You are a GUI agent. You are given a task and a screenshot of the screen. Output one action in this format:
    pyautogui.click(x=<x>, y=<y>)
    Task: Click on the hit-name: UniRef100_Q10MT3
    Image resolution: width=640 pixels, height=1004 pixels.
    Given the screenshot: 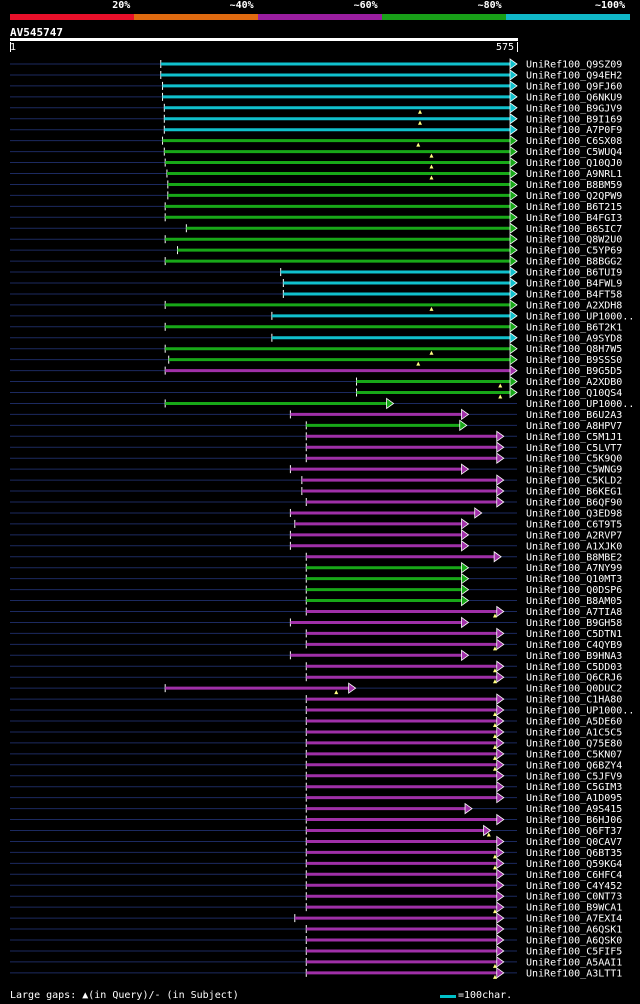 What is the action you would take?
    pyautogui.click(x=574, y=579)
    